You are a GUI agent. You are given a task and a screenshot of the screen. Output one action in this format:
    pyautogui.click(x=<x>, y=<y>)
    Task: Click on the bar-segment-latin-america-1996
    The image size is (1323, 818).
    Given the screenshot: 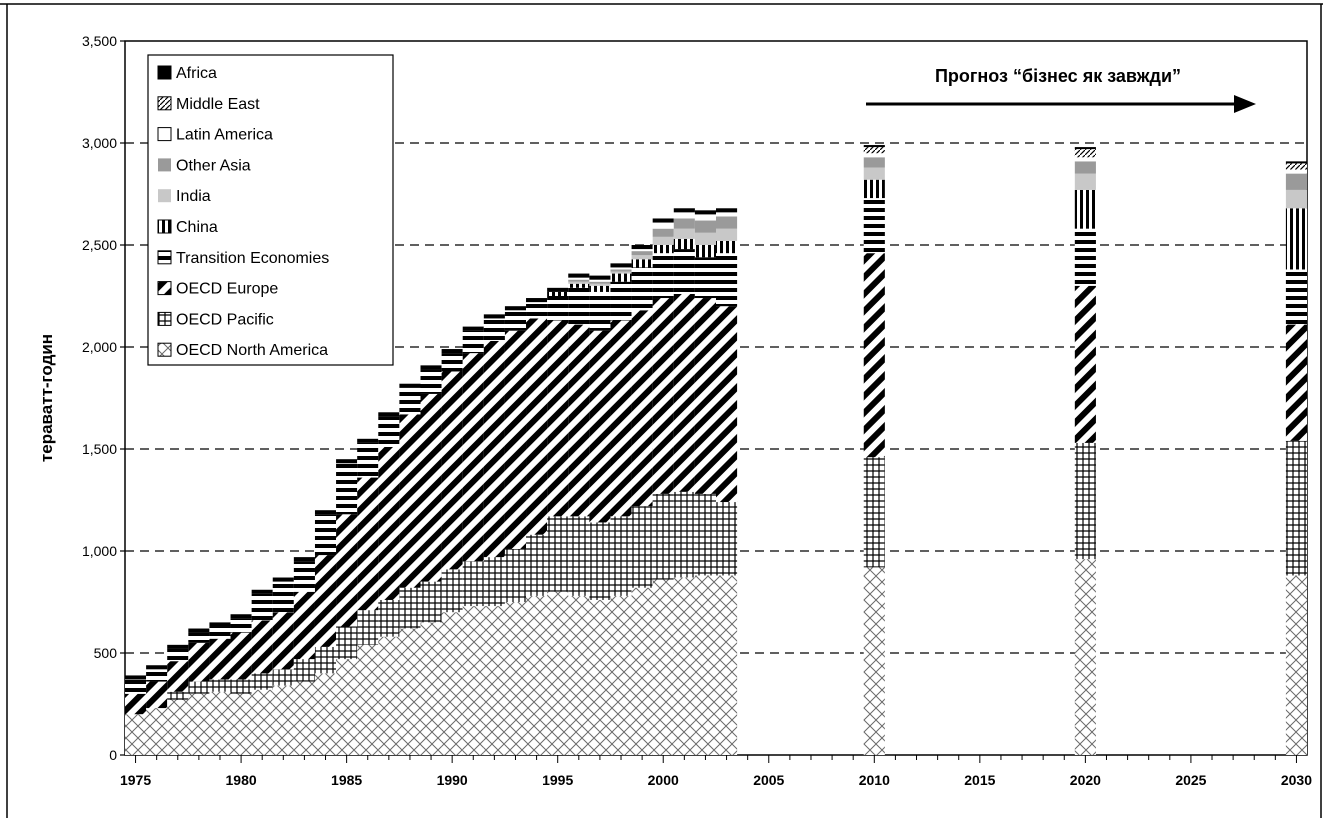 What is the action you would take?
    pyautogui.click(x=579, y=278)
    